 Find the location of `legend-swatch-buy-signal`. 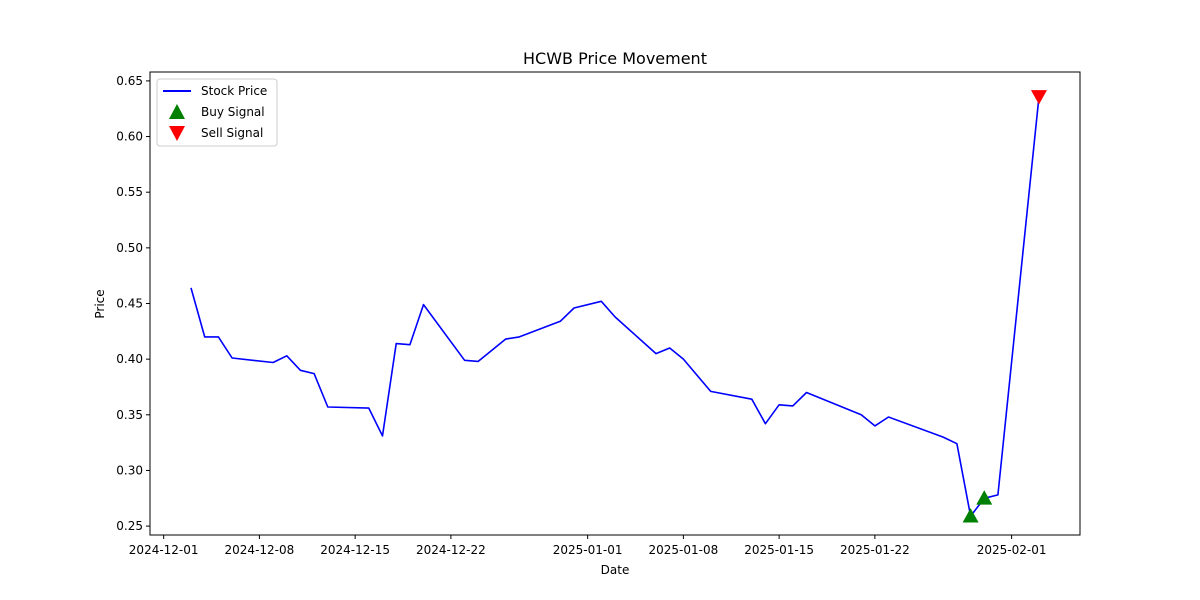

legend-swatch-buy-signal is located at coordinates (177, 111).